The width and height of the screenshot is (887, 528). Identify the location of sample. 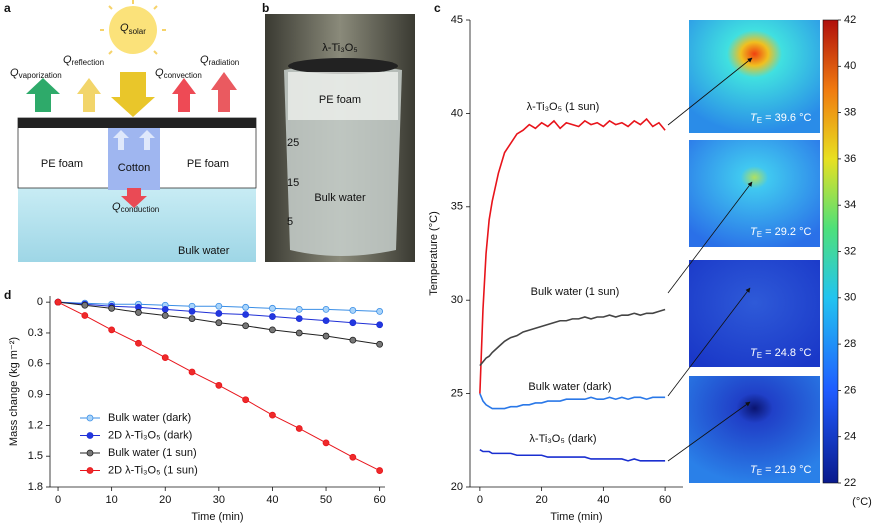
(343, 66).